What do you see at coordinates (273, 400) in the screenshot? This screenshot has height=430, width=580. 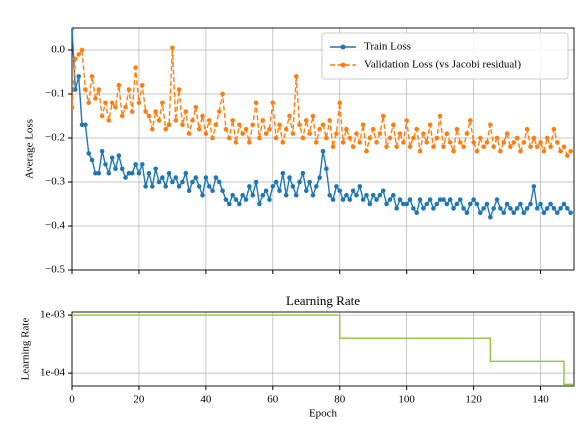 I see `x-tick-label: 60` at bounding box center [273, 400].